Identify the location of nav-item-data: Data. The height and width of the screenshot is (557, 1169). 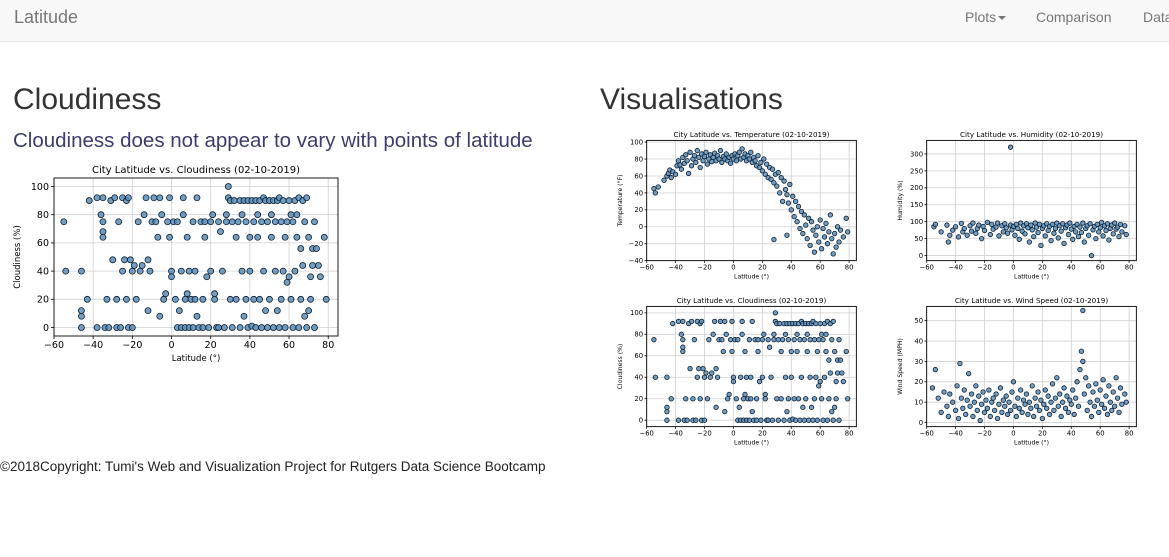
(1156, 17).